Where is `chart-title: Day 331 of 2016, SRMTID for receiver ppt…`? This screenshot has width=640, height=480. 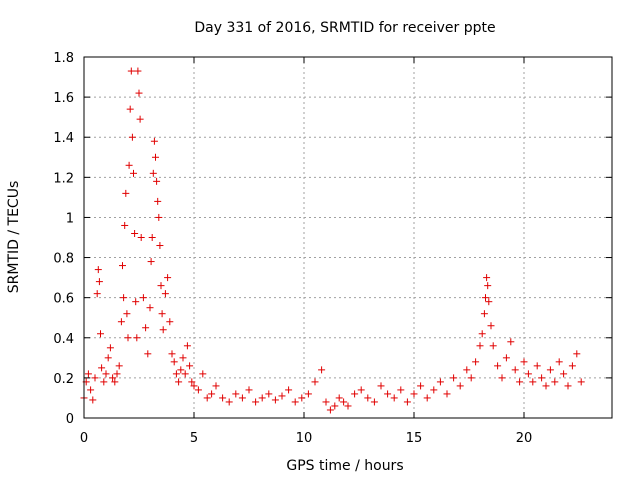 chart-title: Day 331 of 2016, SRMTID for receiver ppt… is located at coordinates (344, 28).